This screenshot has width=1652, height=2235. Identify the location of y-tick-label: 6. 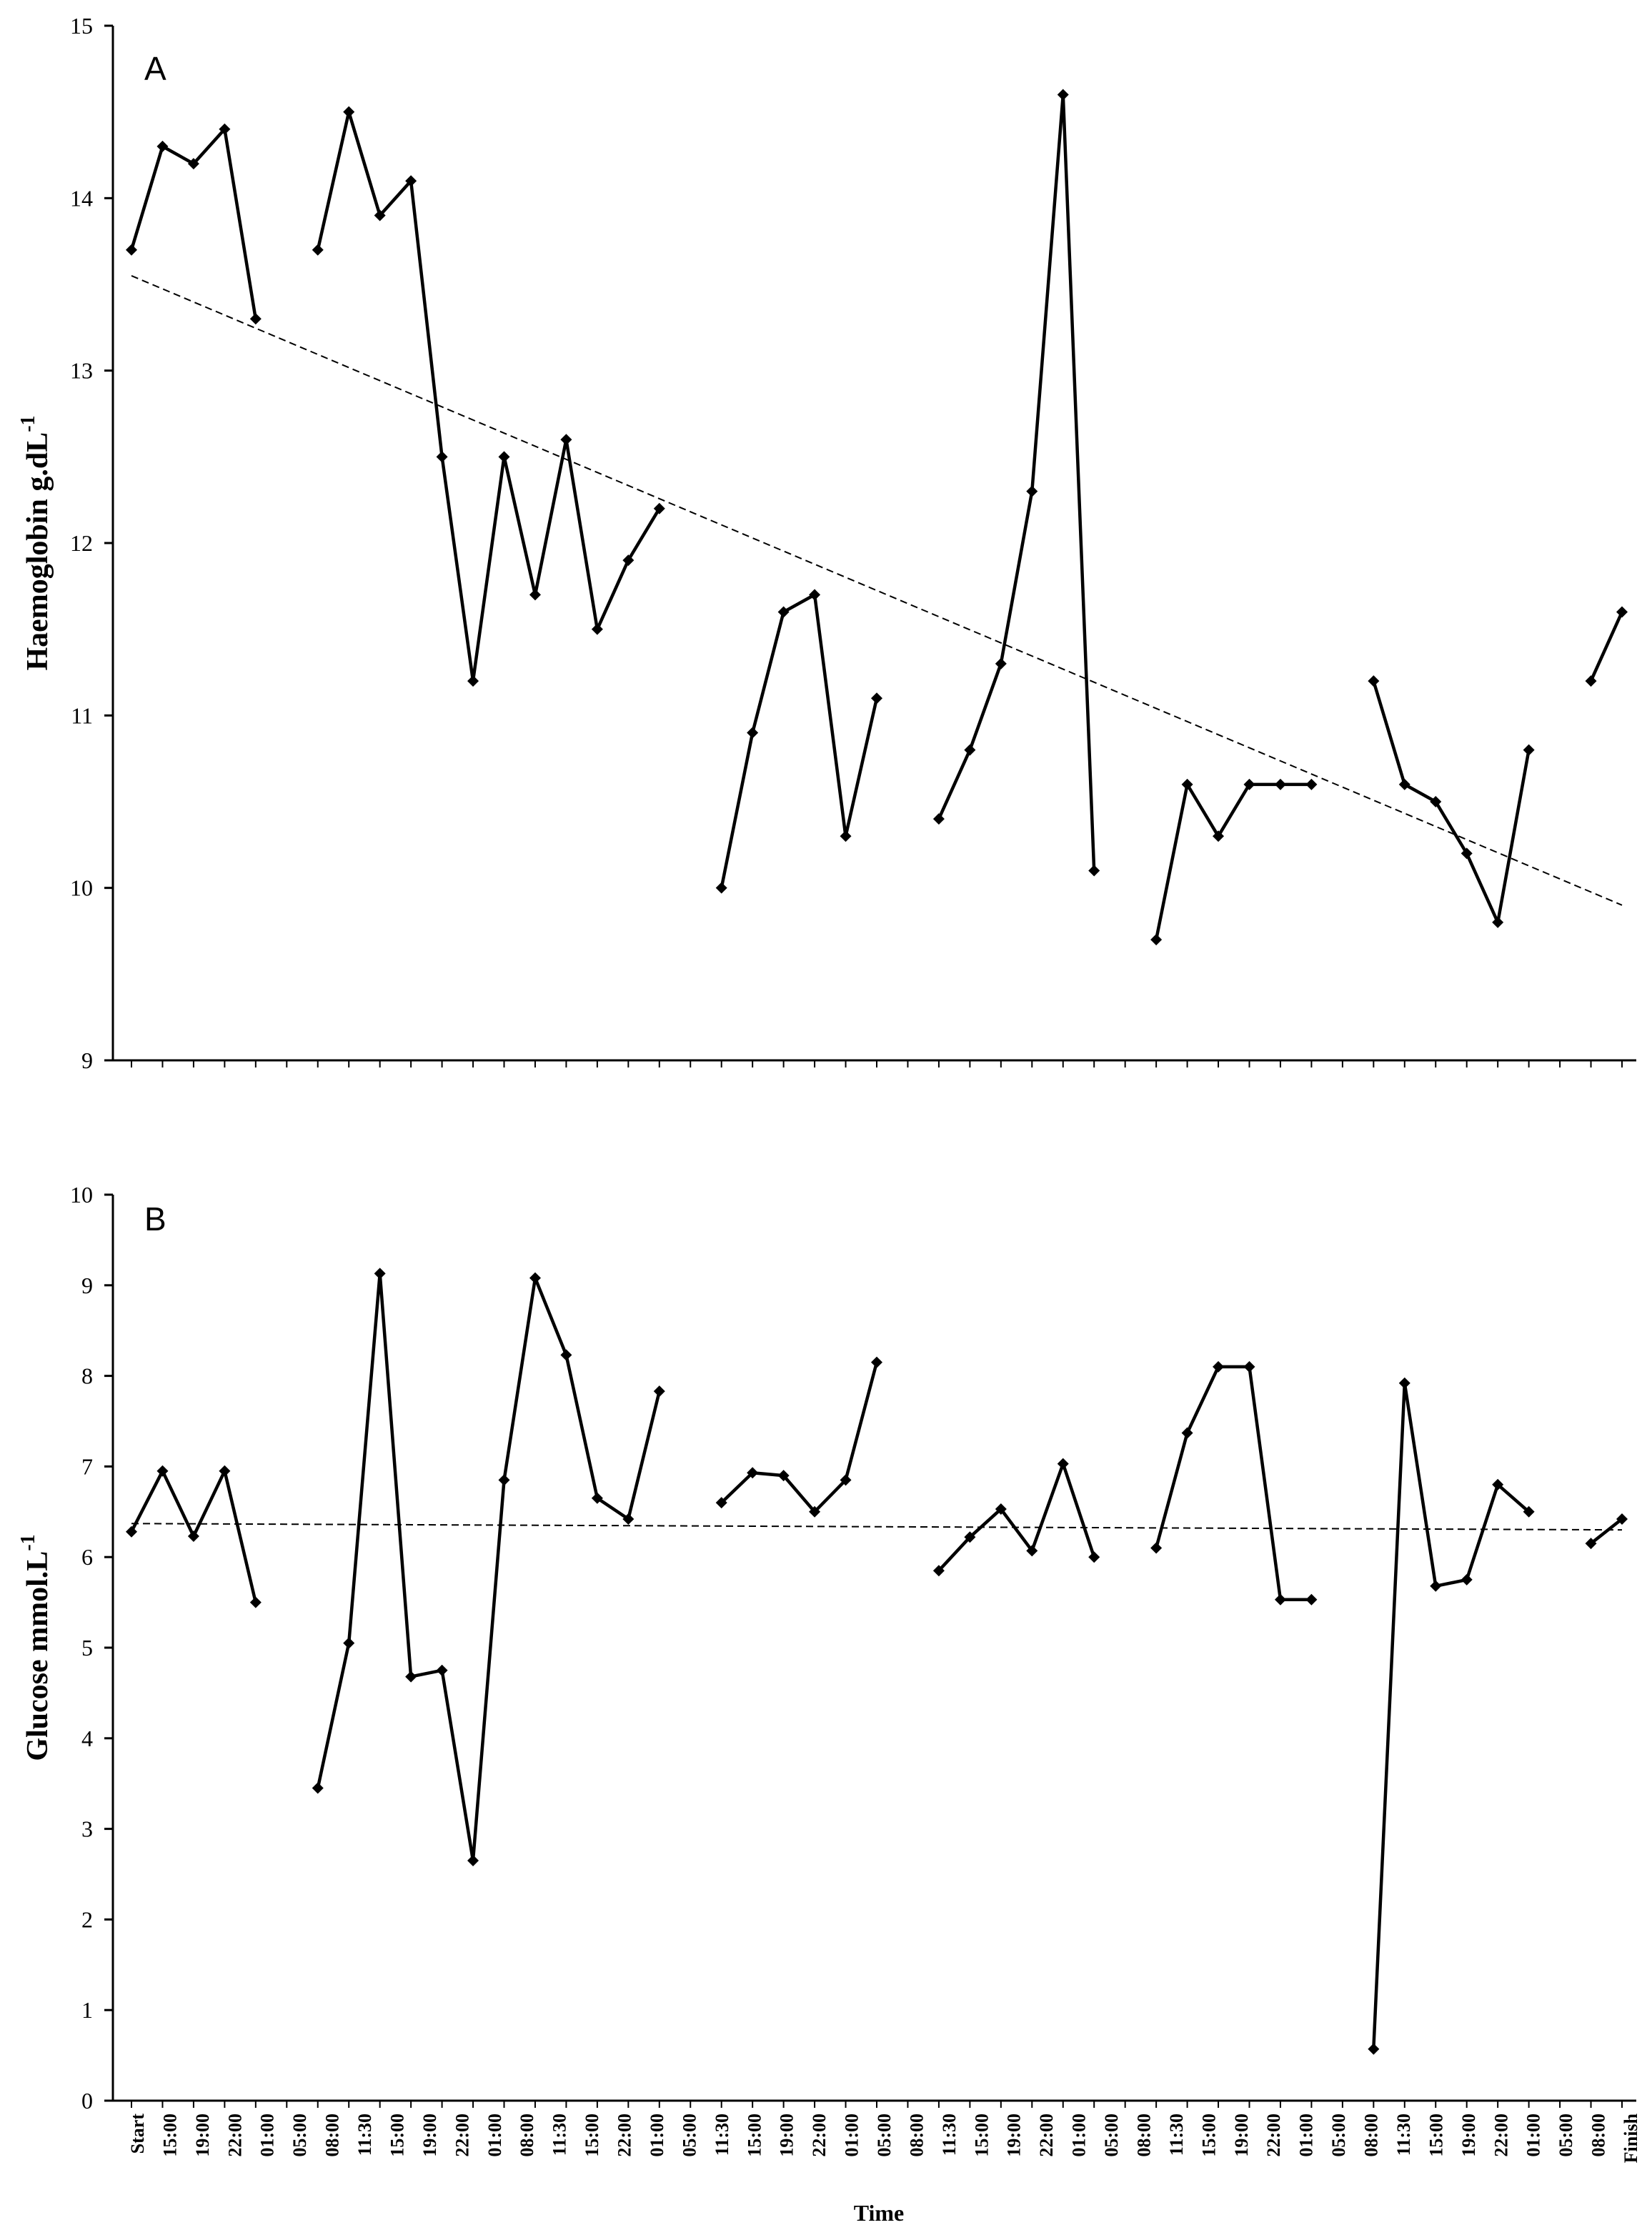
(87, 1557).